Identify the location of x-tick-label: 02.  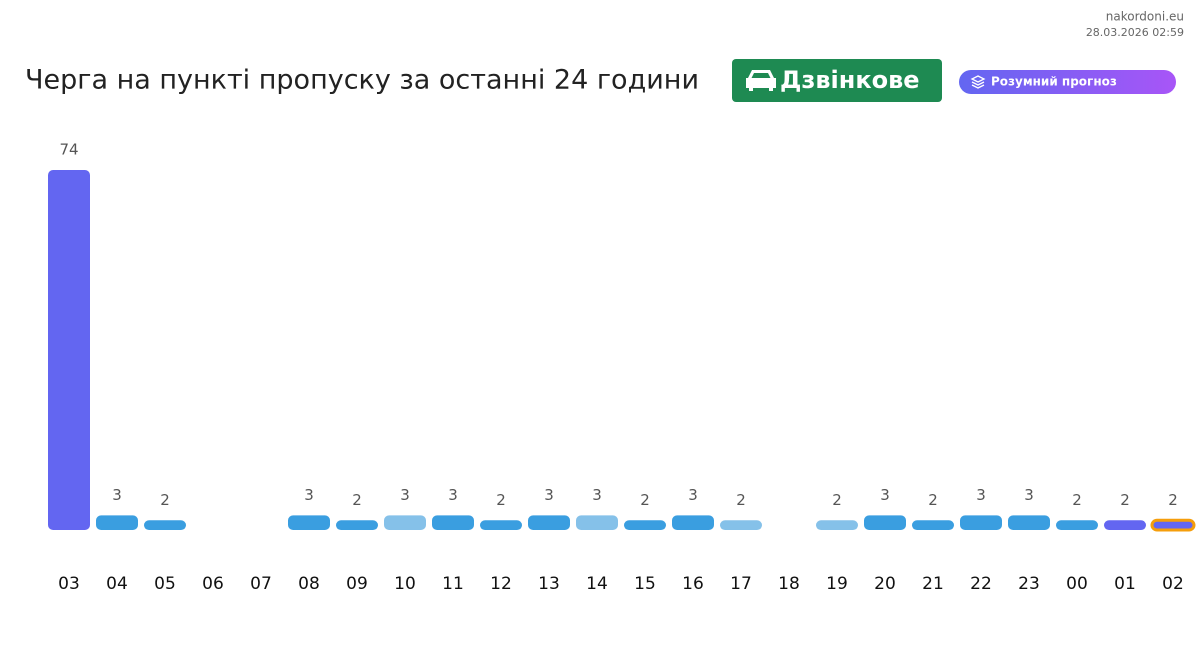
(1173, 584).